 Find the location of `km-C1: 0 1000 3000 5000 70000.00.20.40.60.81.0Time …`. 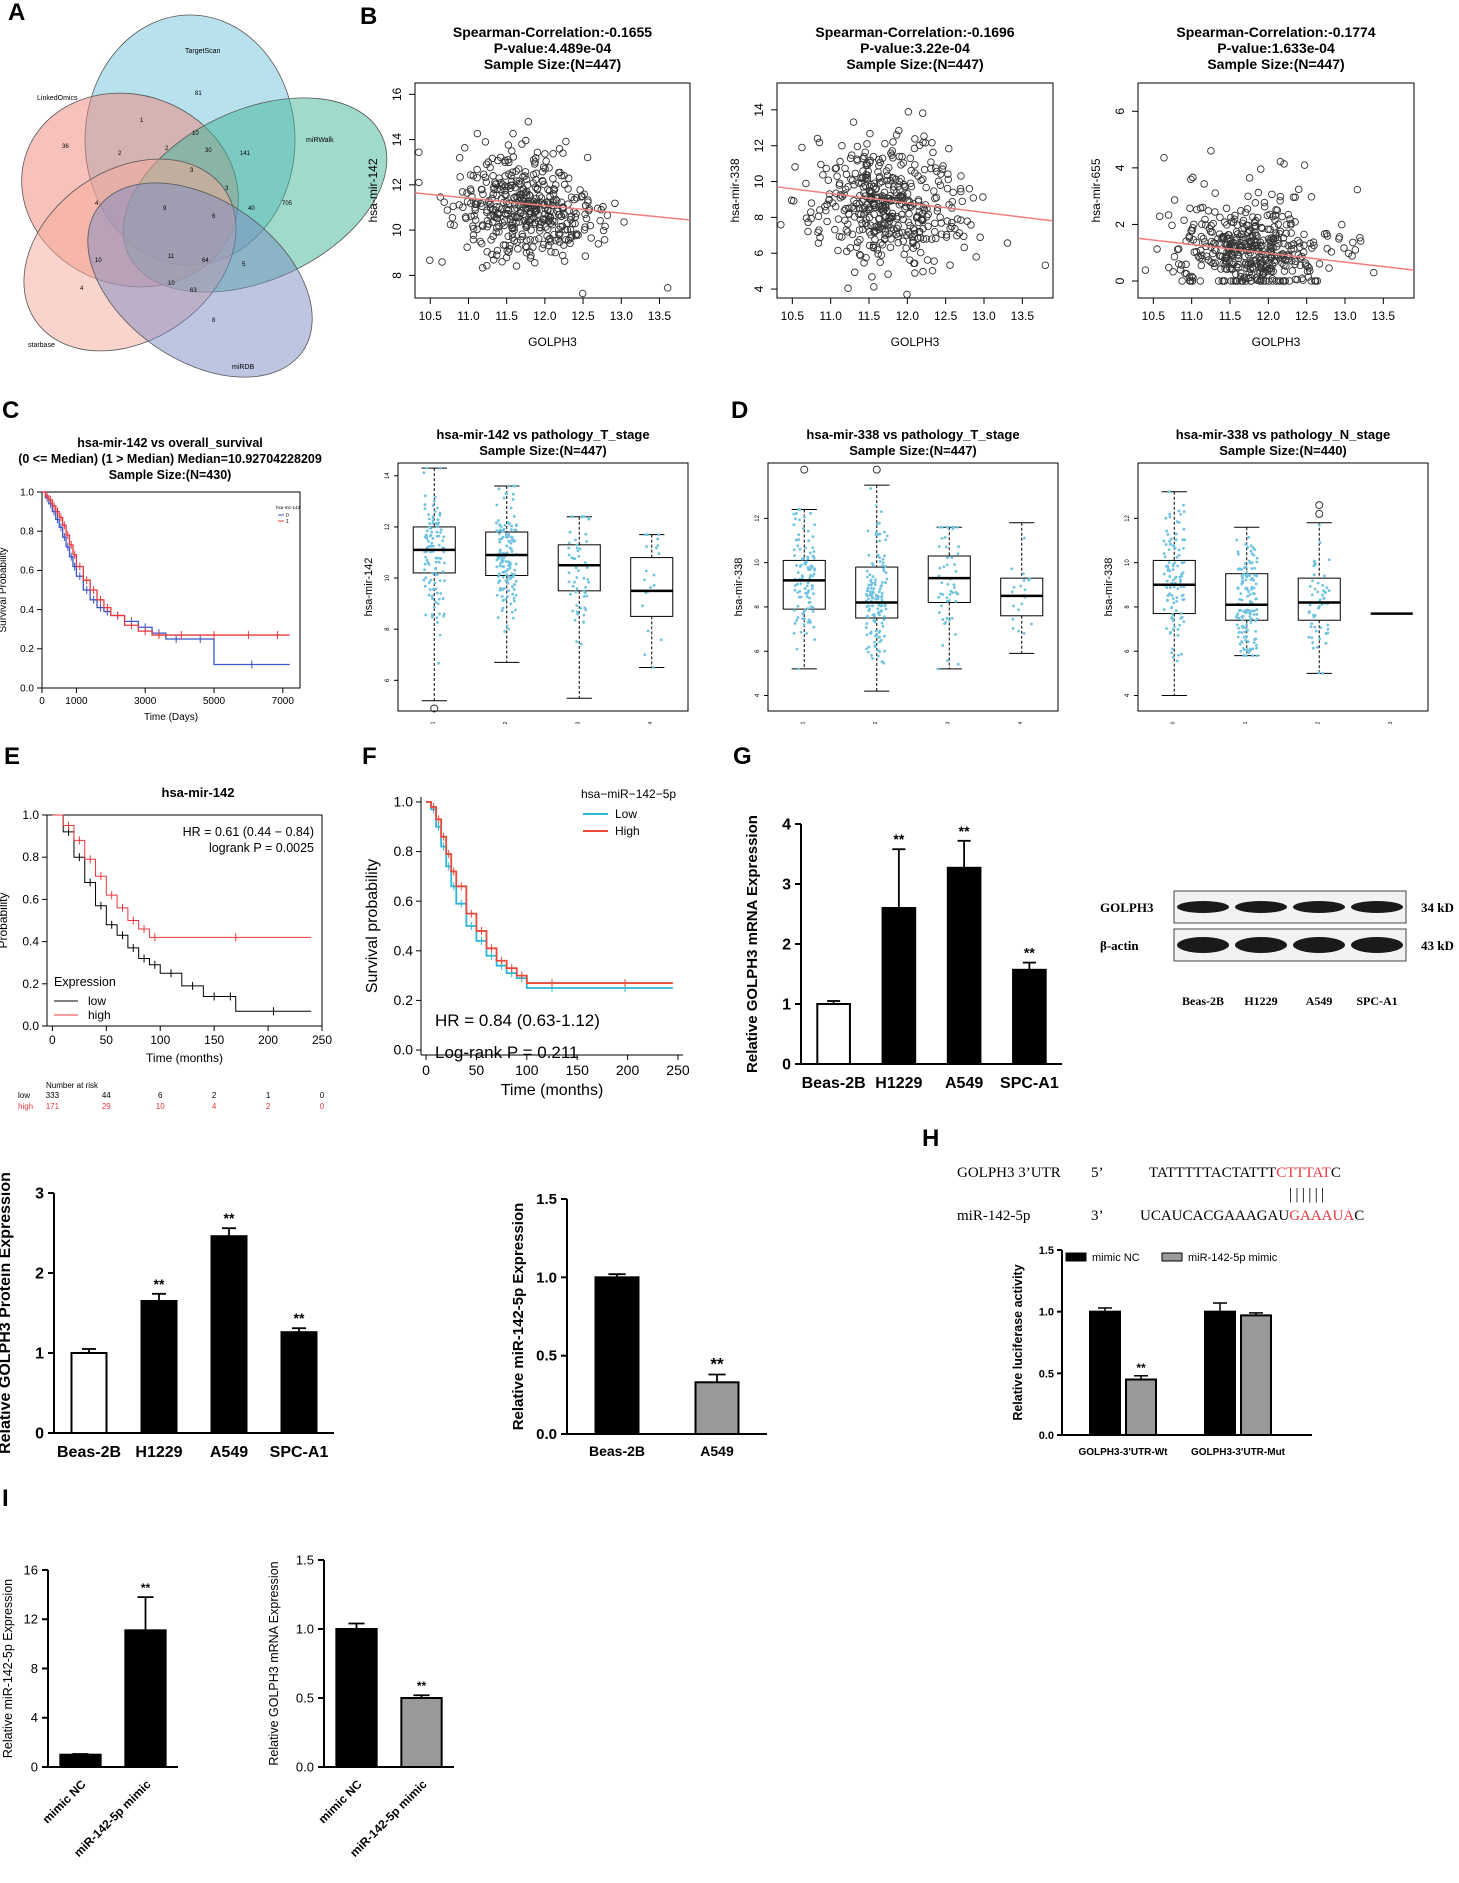

km-C1: 0 1000 3000 5000 70000.00.20.40.60.81.0Time … is located at coordinates (150, 605).